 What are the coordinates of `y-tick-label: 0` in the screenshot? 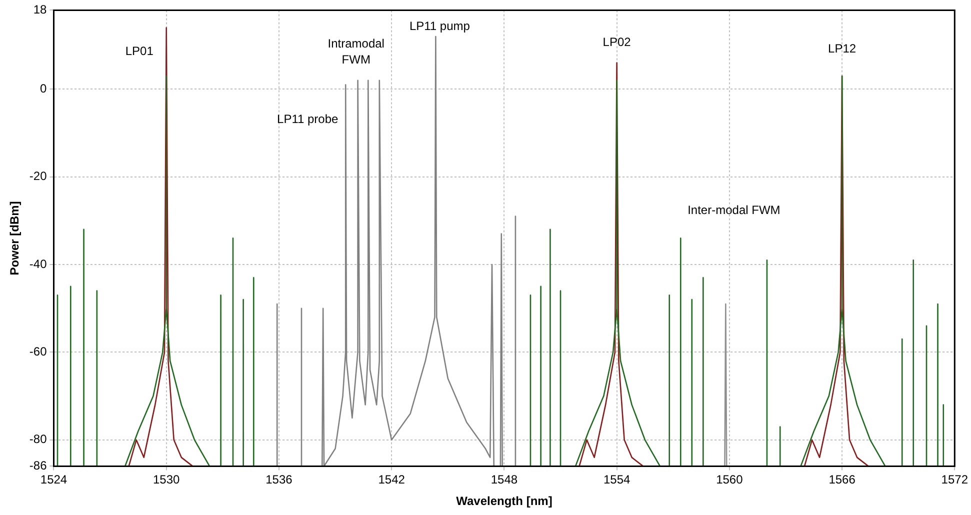 It's located at (44, 88).